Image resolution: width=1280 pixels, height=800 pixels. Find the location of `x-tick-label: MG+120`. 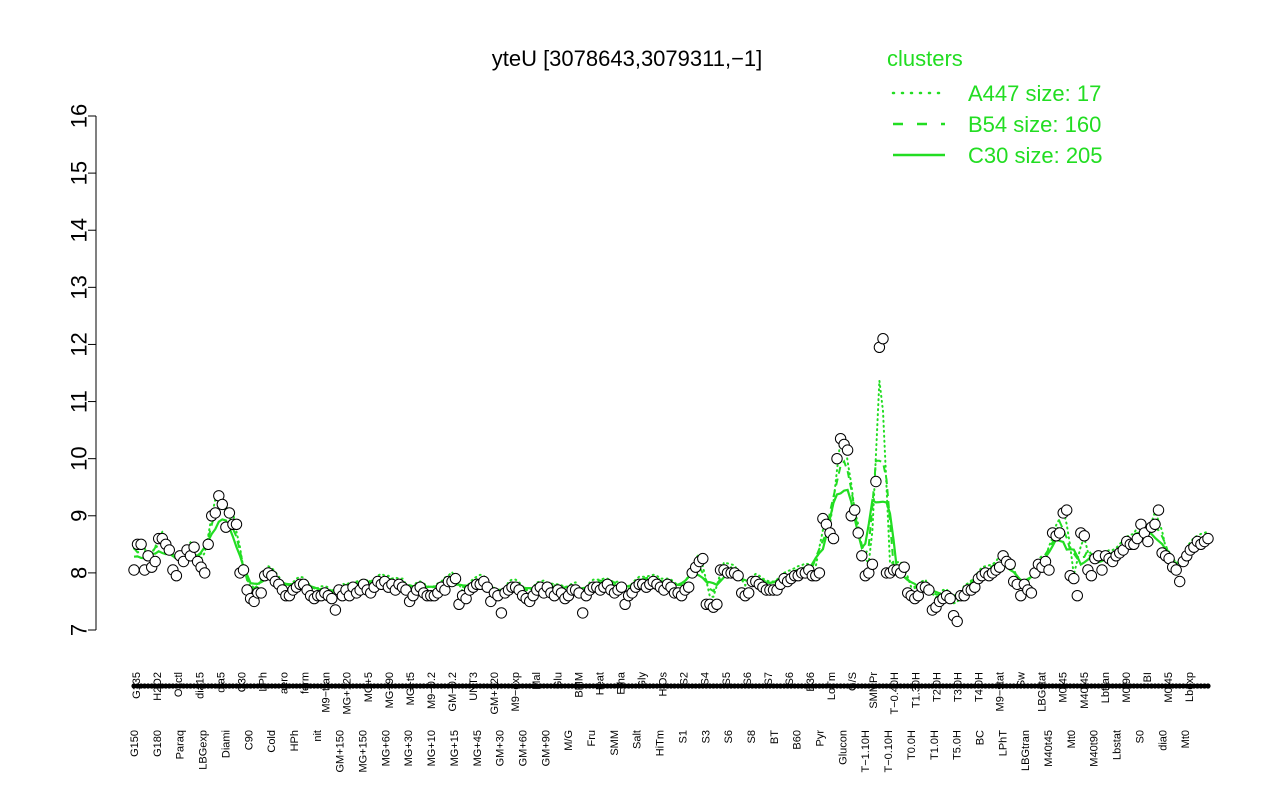

x-tick-label: MG+120 is located at coordinates (348, 693).